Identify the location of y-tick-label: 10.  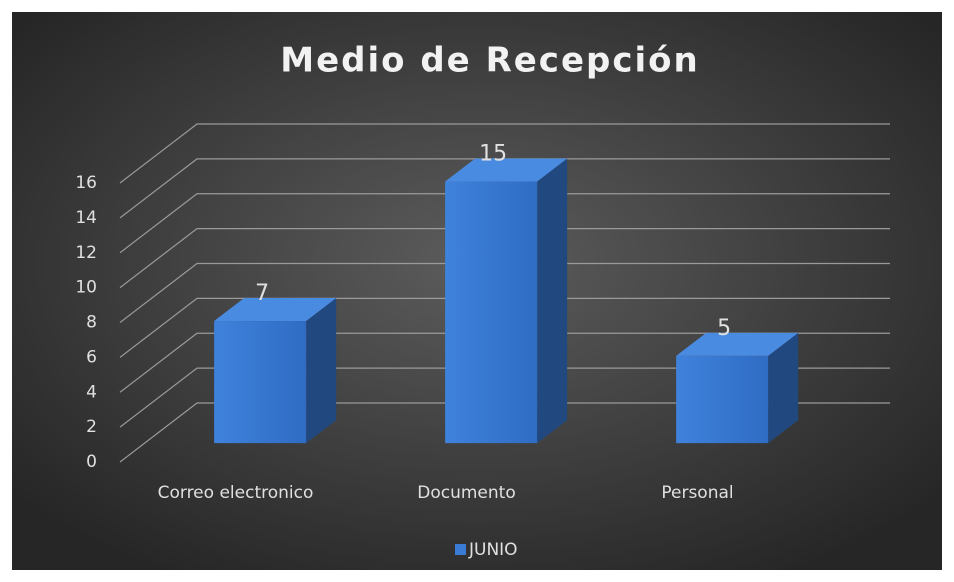
(86, 288).